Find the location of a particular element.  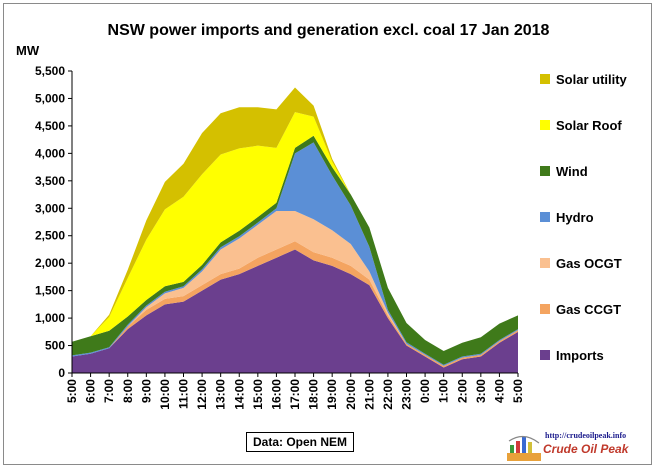

y-tick-label: 4,000 is located at coordinates (50, 153).